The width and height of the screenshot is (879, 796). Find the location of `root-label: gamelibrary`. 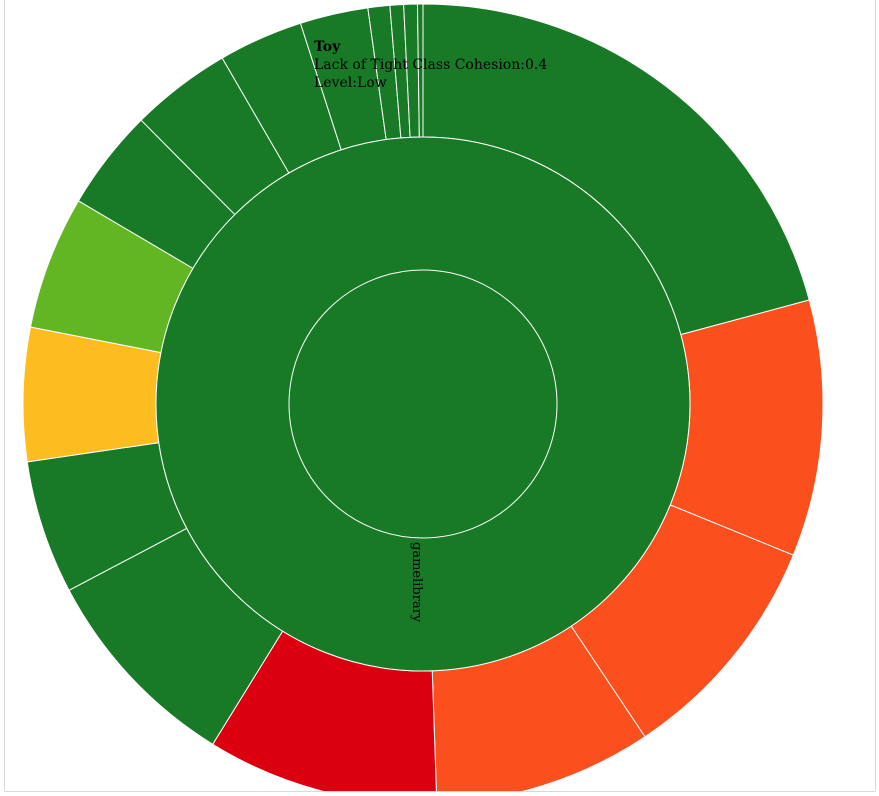

root-label: gamelibrary is located at coordinates (416, 582).